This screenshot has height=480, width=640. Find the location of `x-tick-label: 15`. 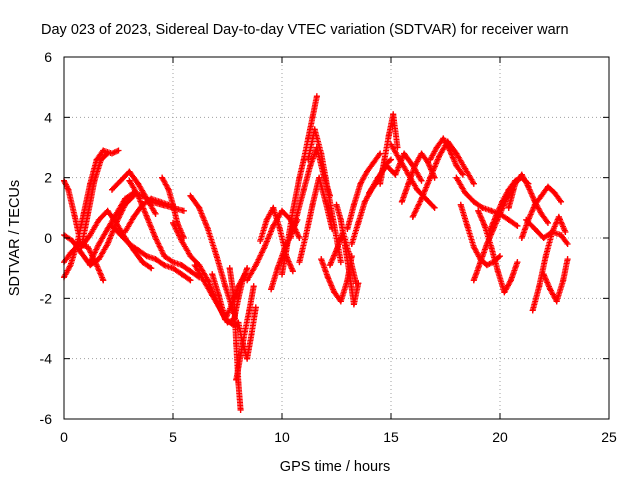

x-tick-label: 15 is located at coordinates (391, 437).